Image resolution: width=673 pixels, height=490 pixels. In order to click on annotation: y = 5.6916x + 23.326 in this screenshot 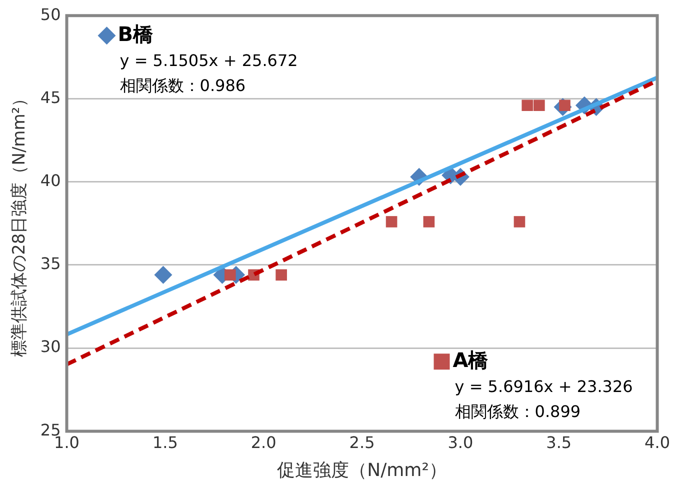, I will do `click(543, 386)`.